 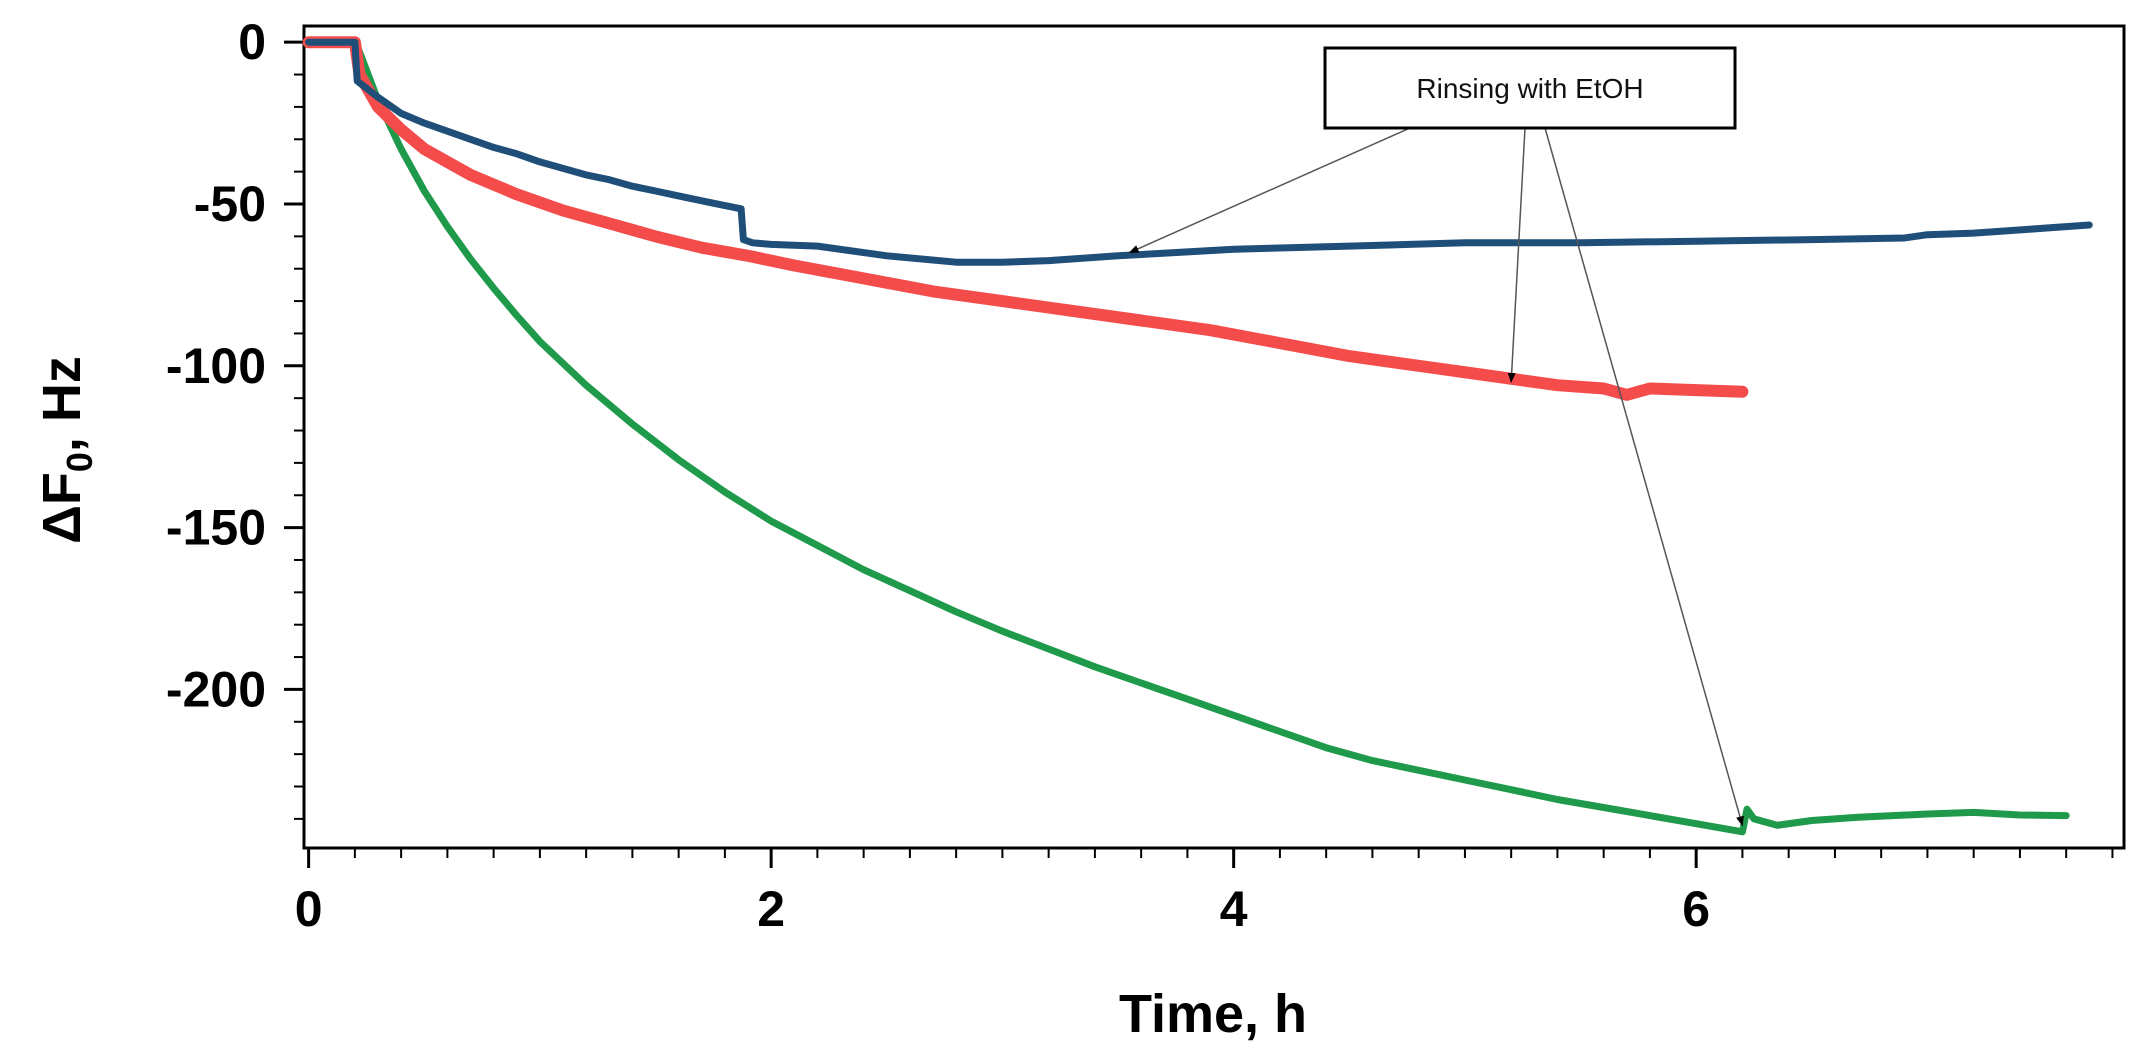 I want to click on y-tick-label: -150, so click(x=216, y=528).